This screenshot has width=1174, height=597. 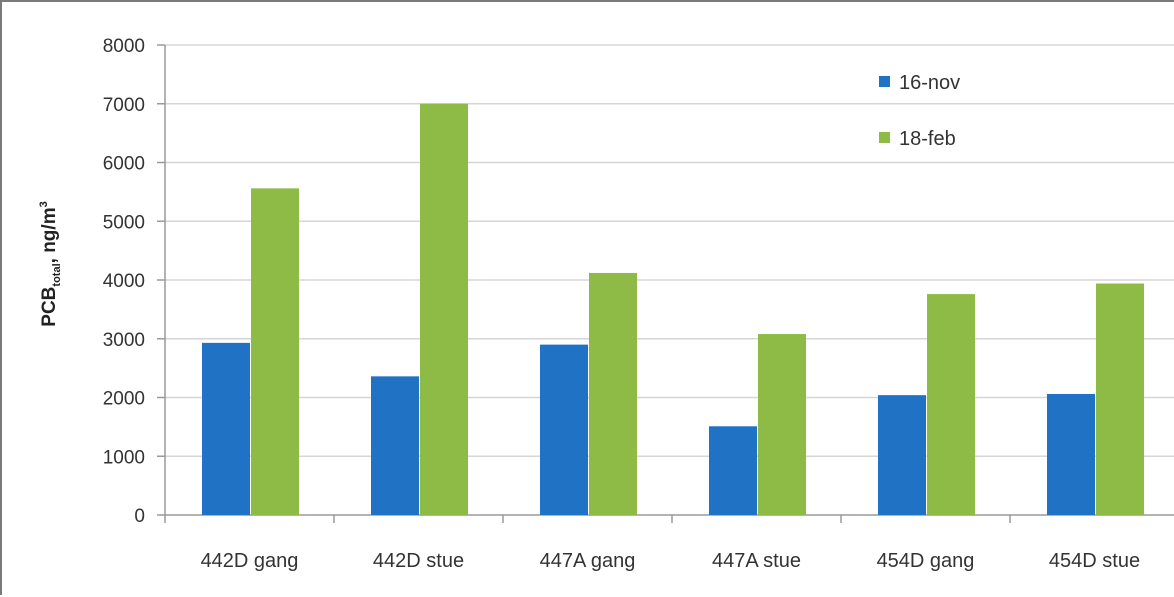 What do you see at coordinates (756, 561) in the screenshot?
I see `x-category-label: 447A stue` at bounding box center [756, 561].